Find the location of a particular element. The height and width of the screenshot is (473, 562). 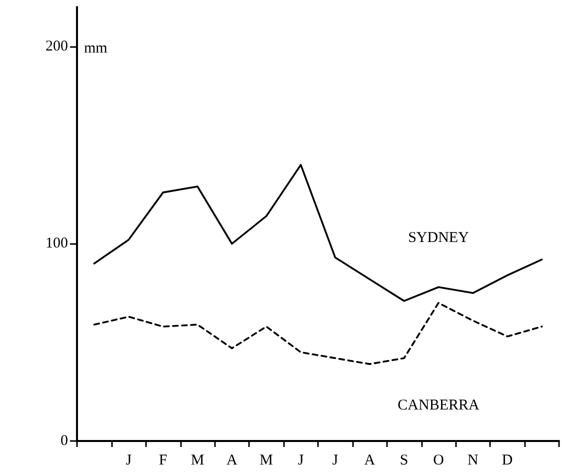

x-tick-label: S is located at coordinates (404, 460).